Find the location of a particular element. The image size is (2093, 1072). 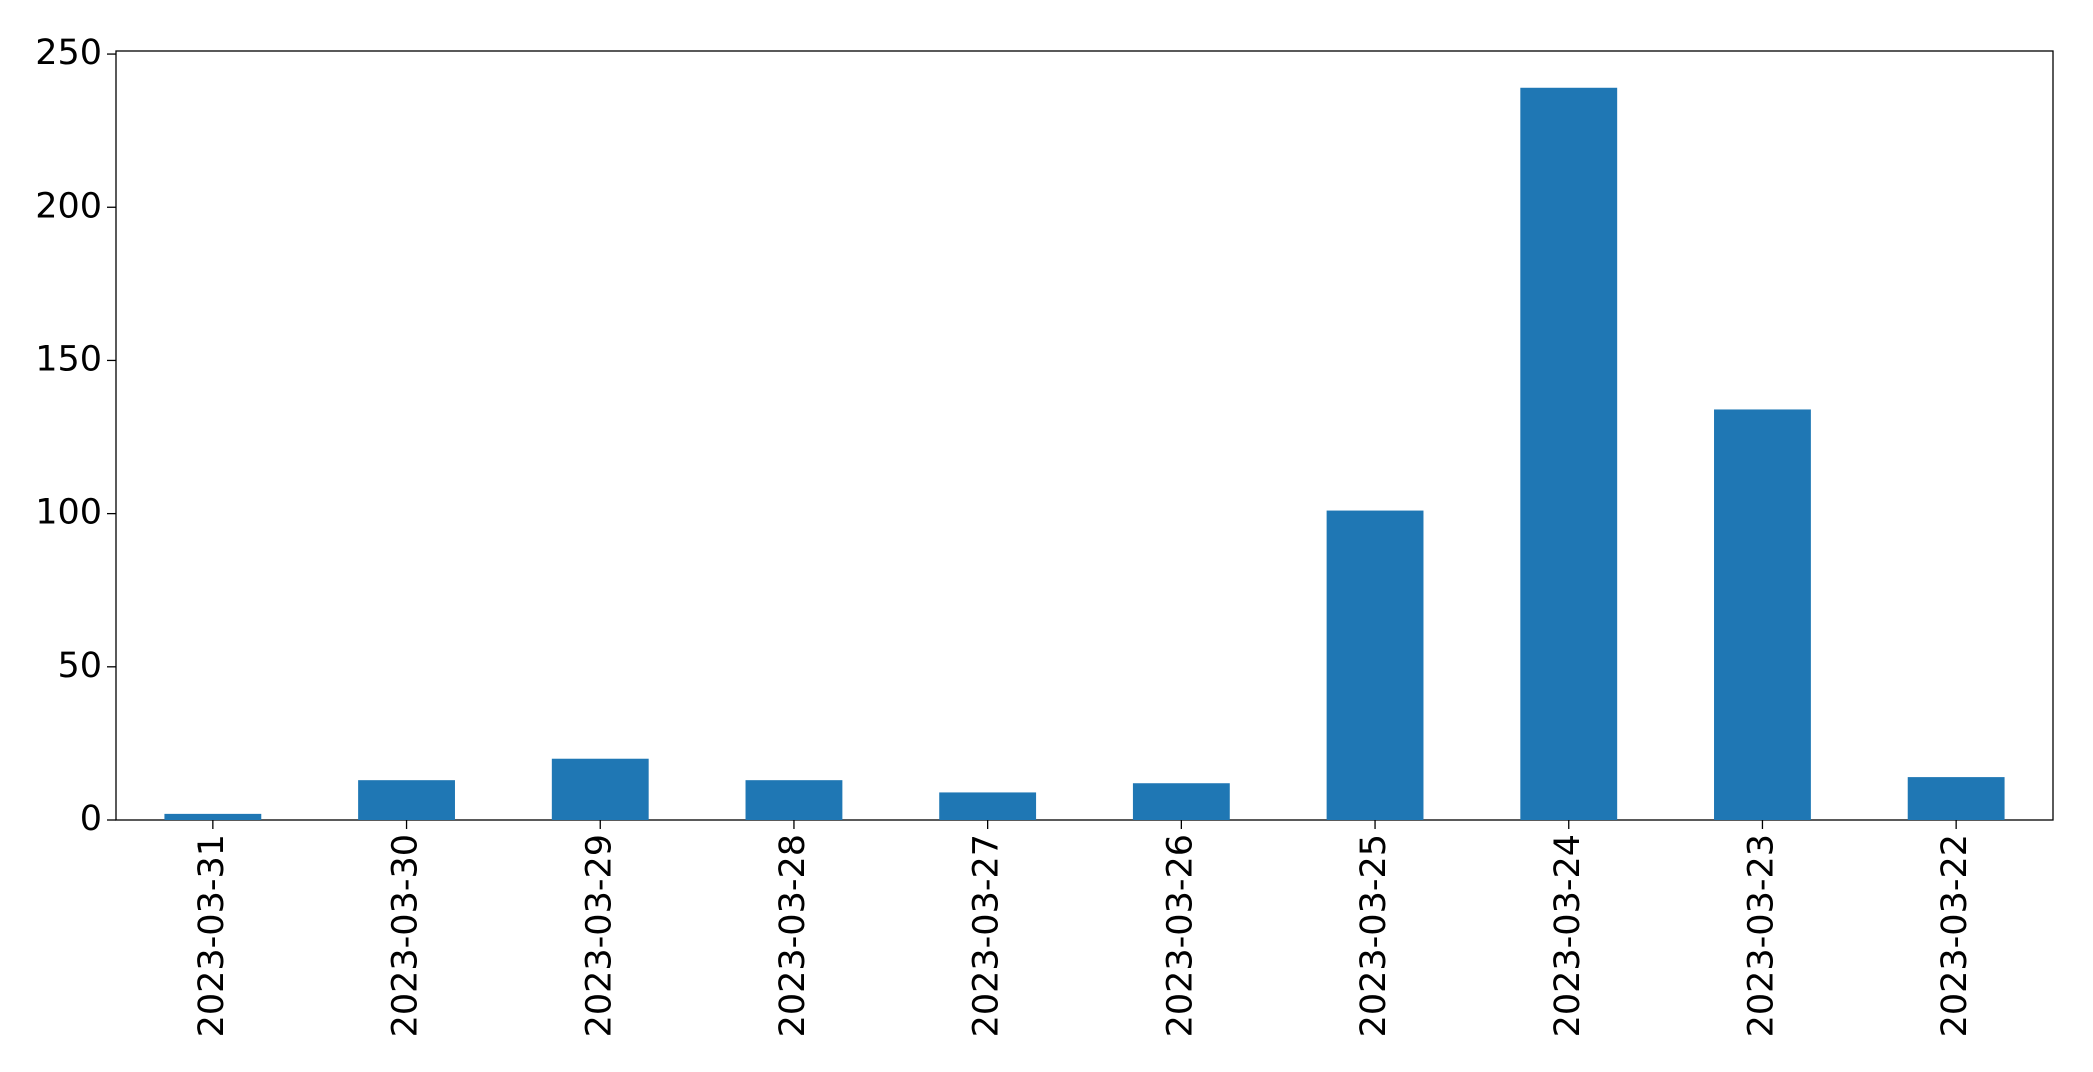

x-tick-label: 2023-03-27 is located at coordinates (987, 935).